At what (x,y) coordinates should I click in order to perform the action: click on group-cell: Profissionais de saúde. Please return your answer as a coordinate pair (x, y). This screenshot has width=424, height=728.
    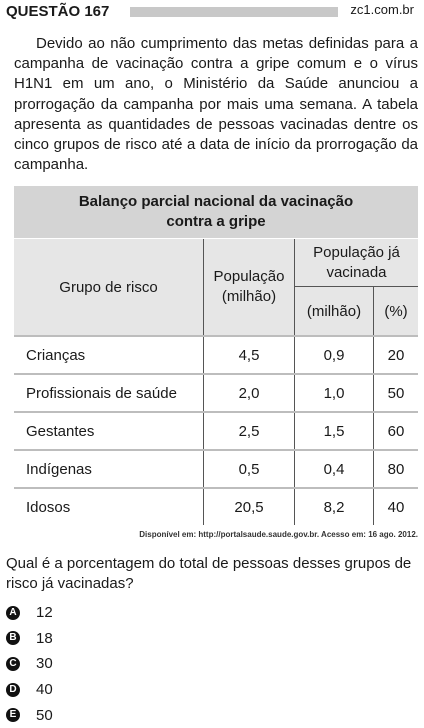
    Looking at the image, I should click on (109, 392).